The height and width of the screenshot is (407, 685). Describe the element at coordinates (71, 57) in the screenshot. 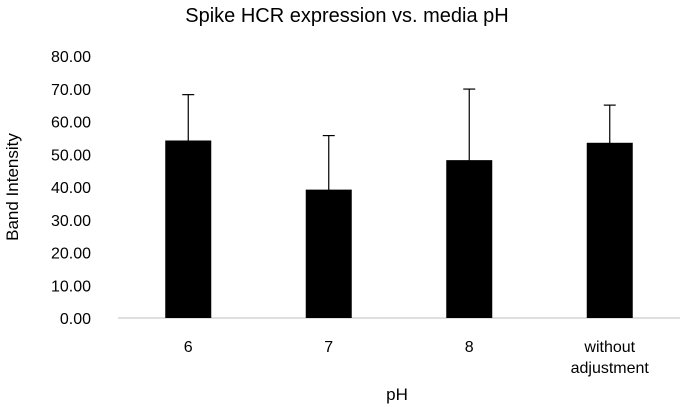

I see `y-tick-label: 80.00` at that location.